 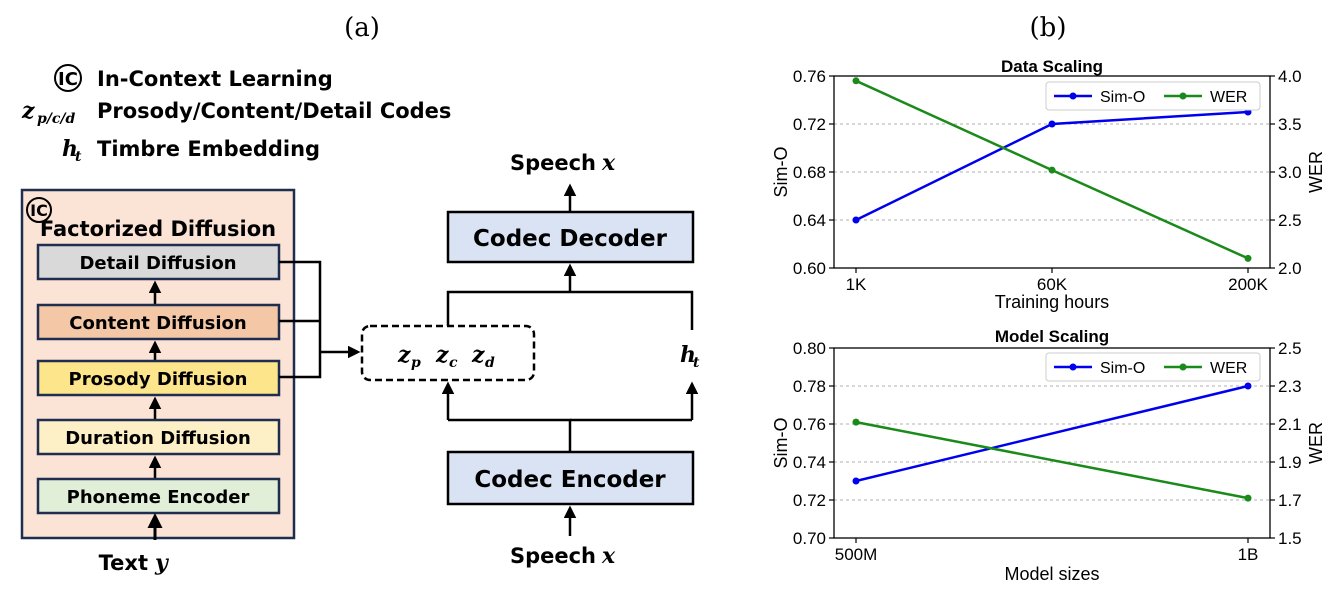 What do you see at coordinates (453, 363) in the screenshot?
I see `code-zc-sub: c` at bounding box center [453, 363].